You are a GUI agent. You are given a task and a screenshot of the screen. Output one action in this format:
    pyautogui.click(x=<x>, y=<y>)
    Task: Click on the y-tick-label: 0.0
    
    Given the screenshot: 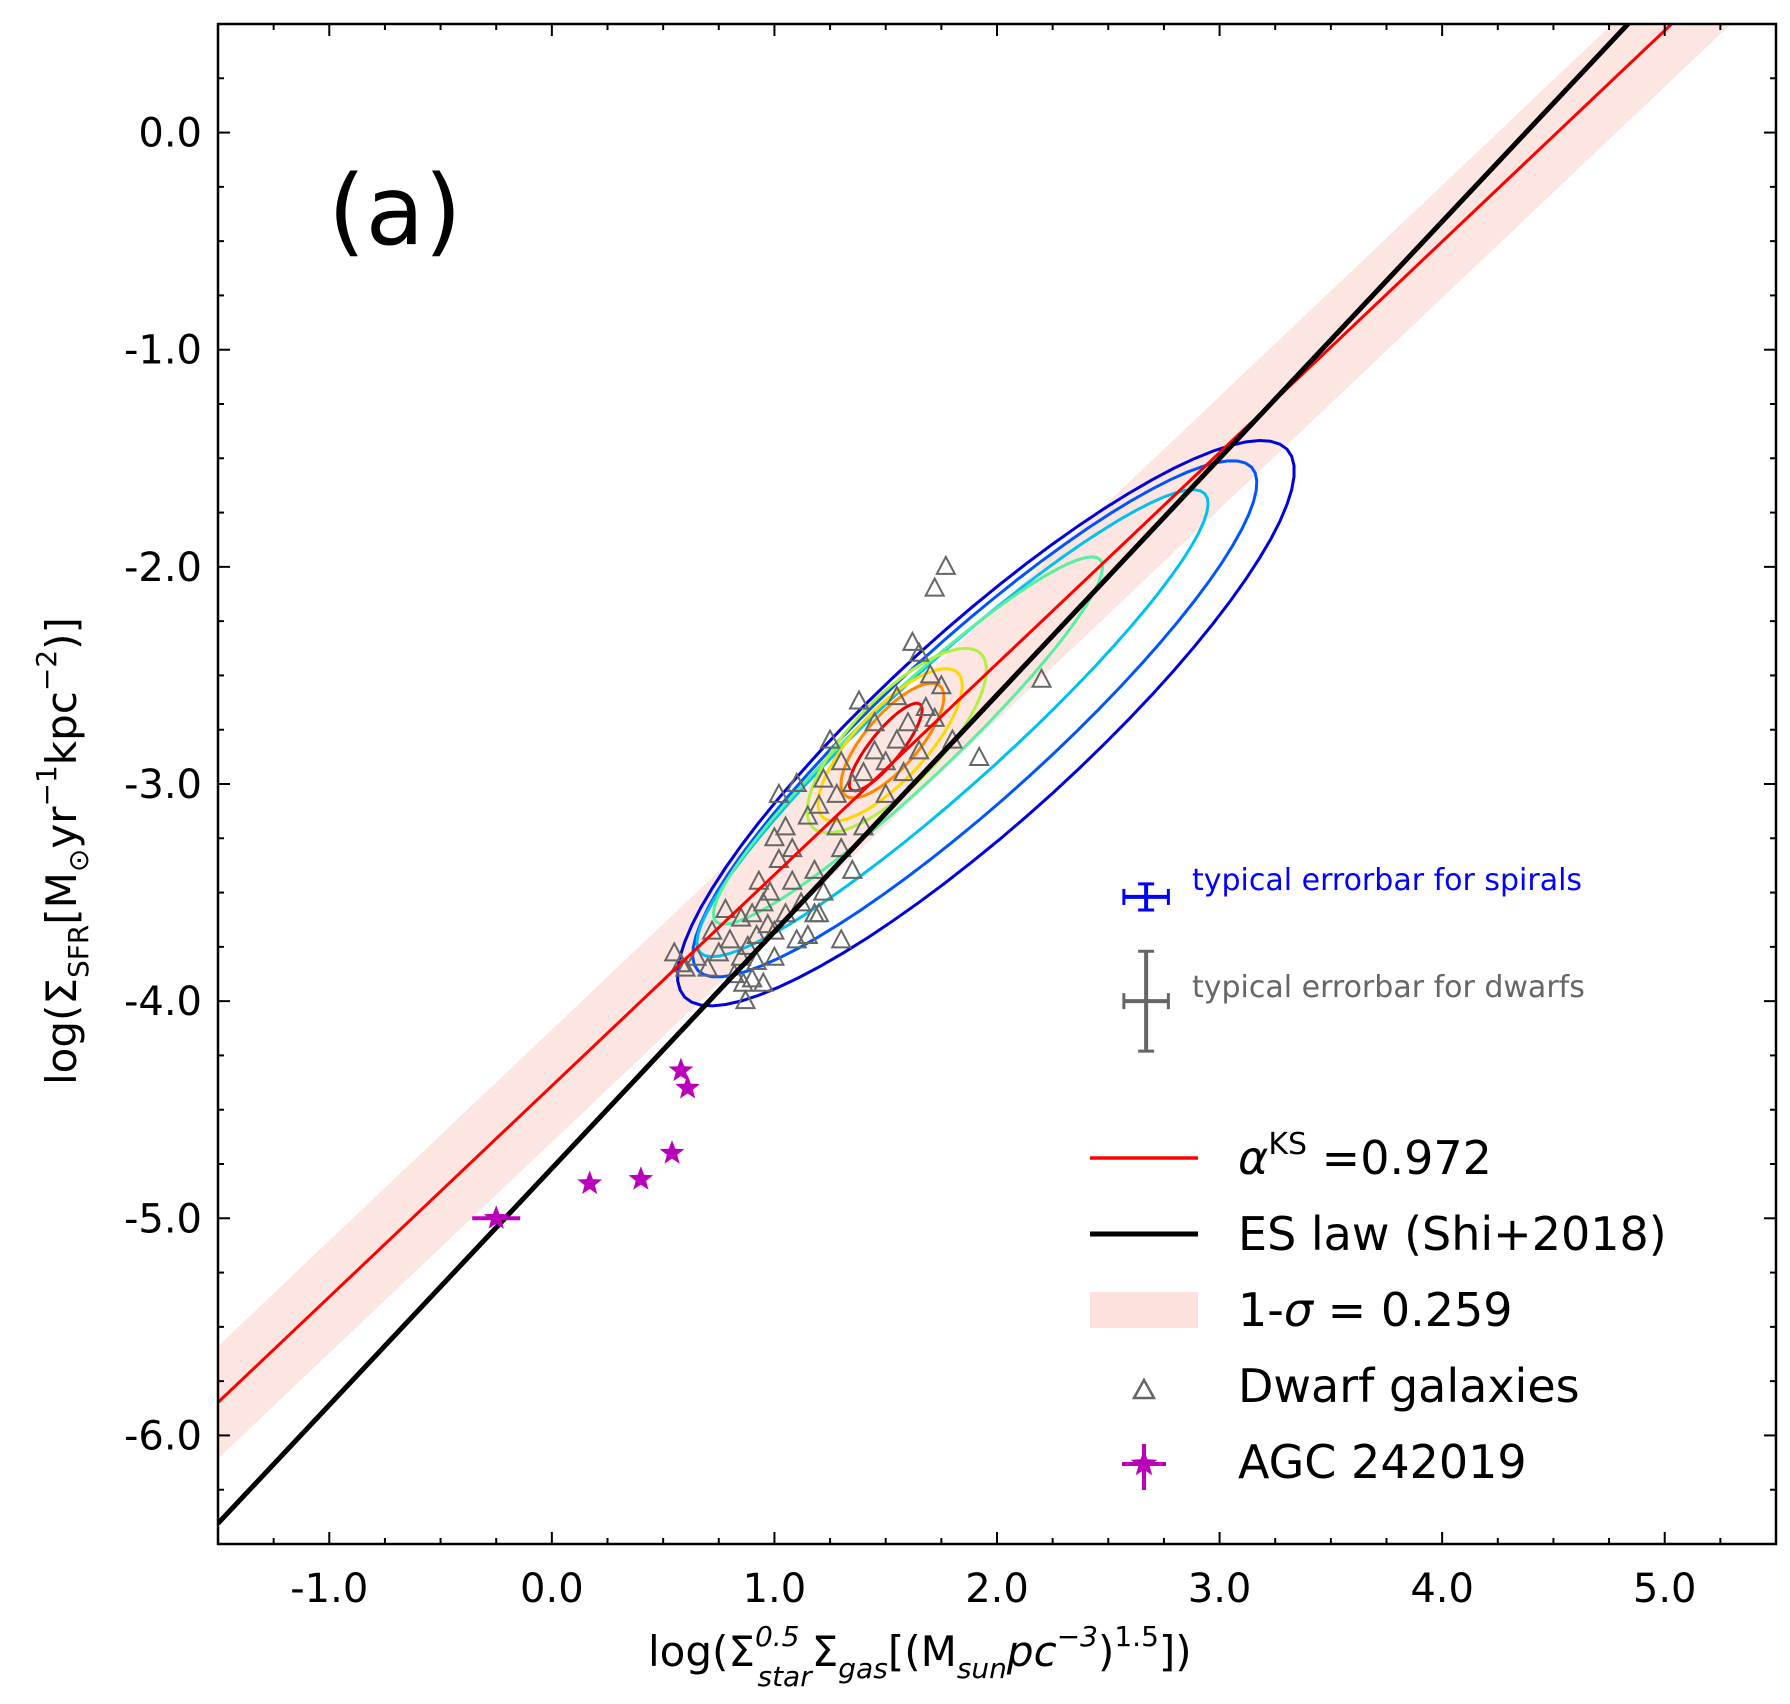 What is the action you would take?
    pyautogui.click(x=170, y=134)
    